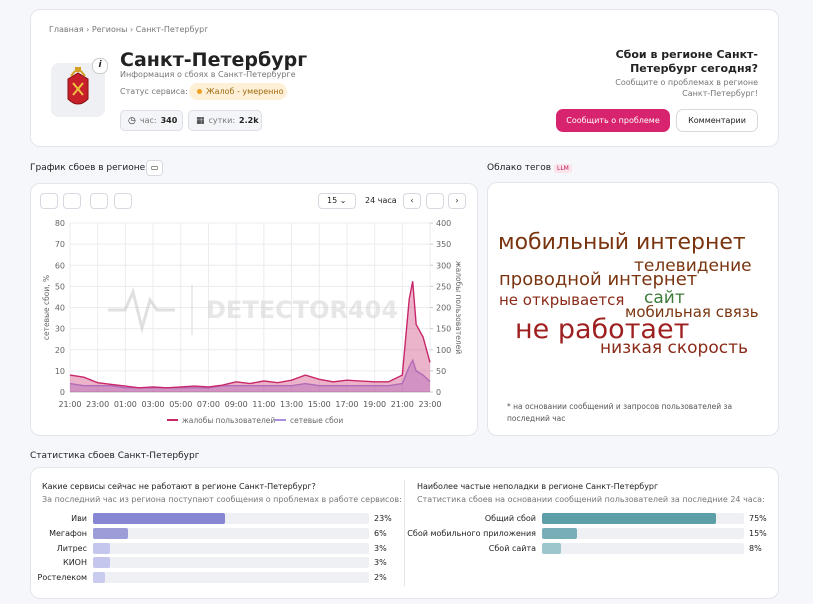 The image size is (813, 604). I want to click on hour-pill: ◷ час: 340, so click(151, 120).